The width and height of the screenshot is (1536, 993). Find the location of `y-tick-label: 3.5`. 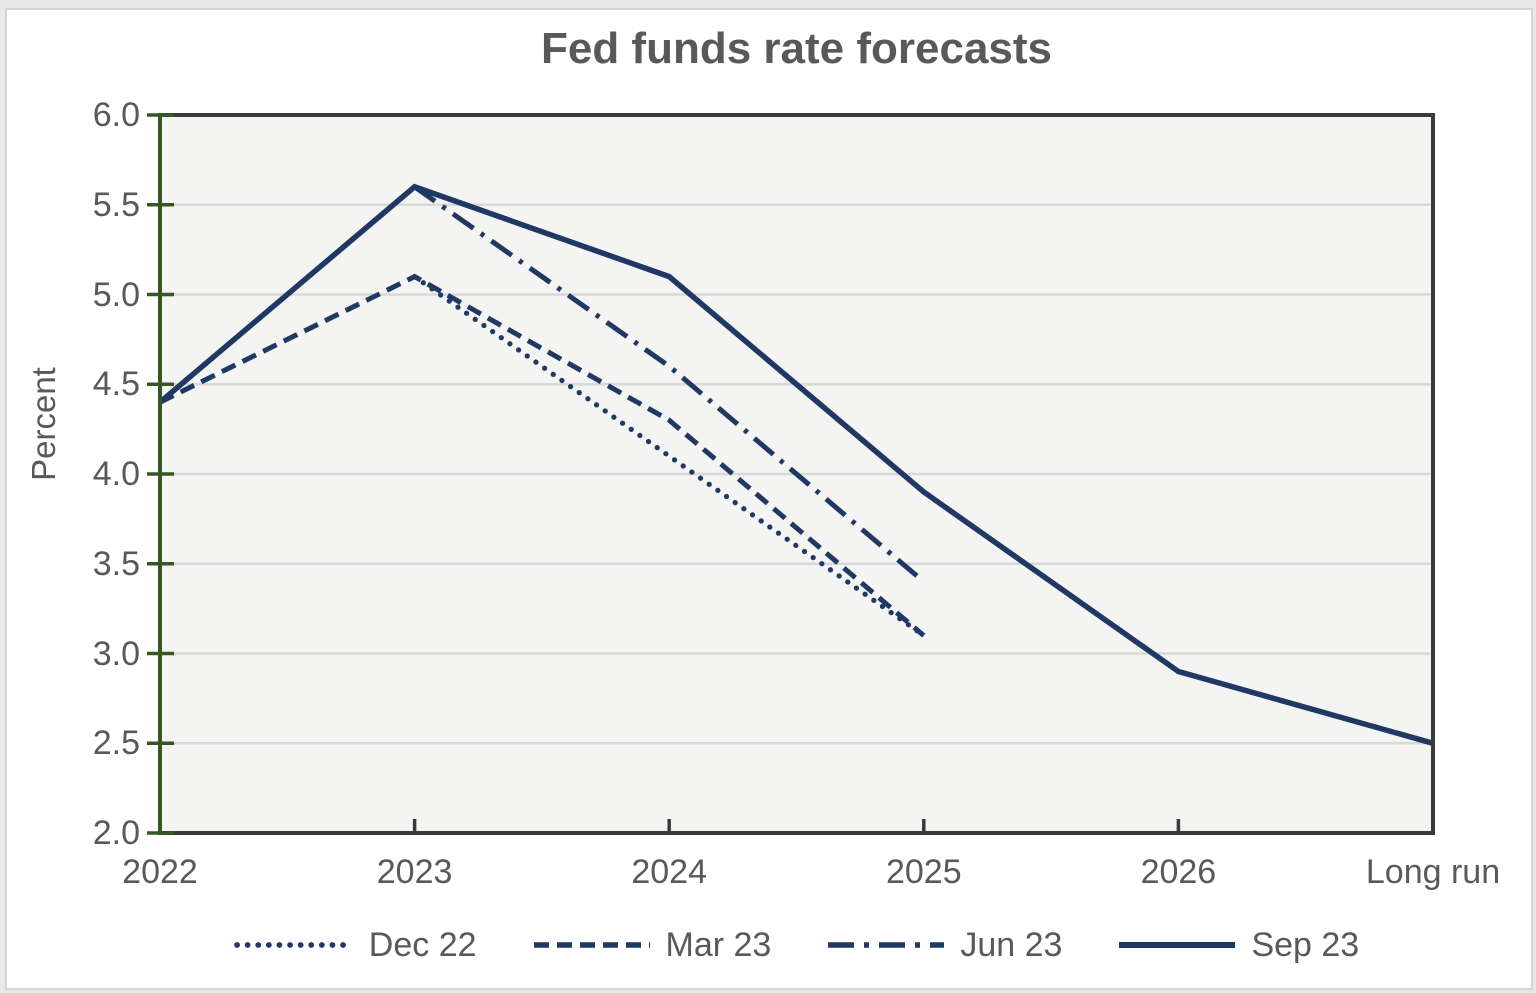

y-tick-label: 3.5 is located at coordinates (116, 563).